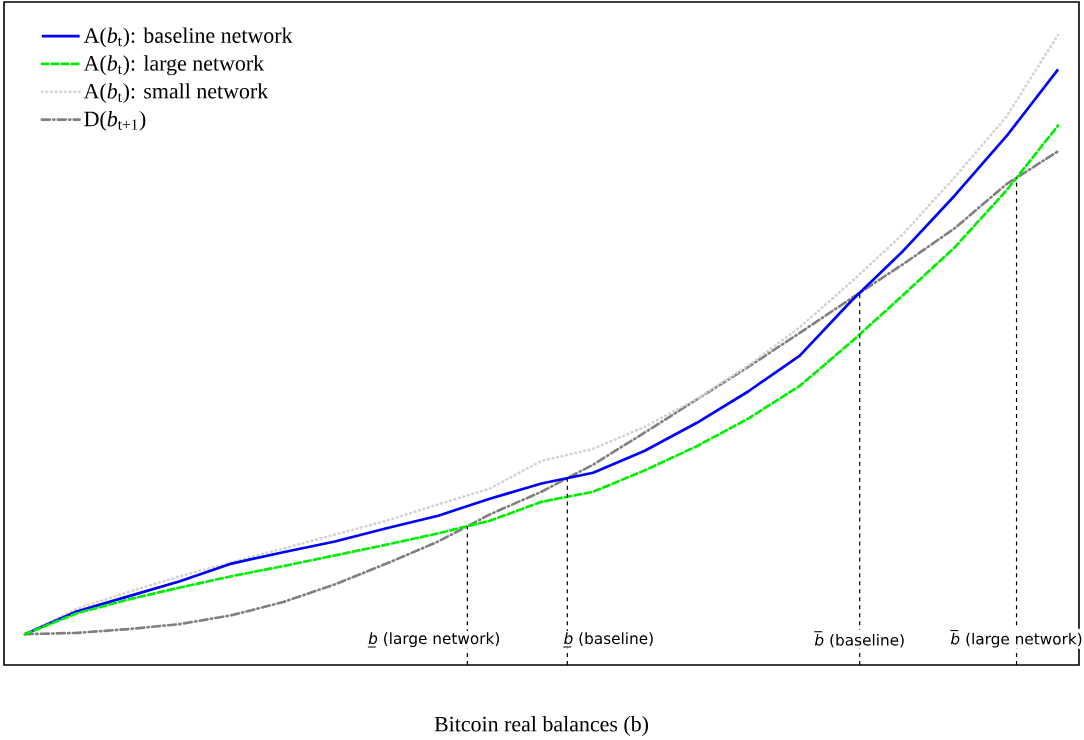 The height and width of the screenshot is (740, 1084). Describe the element at coordinates (608, 640) in the screenshot. I see `annotation: b̲ (baseline)` at that location.